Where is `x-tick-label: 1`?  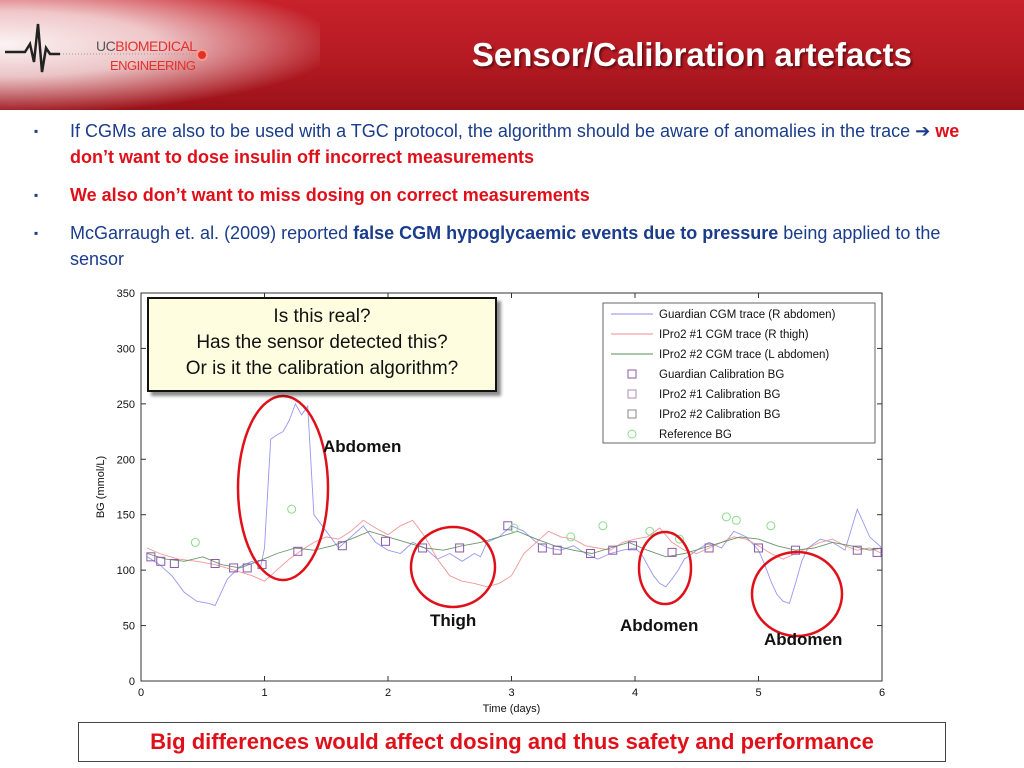
x-tick-label: 1 is located at coordinates (264, 693).